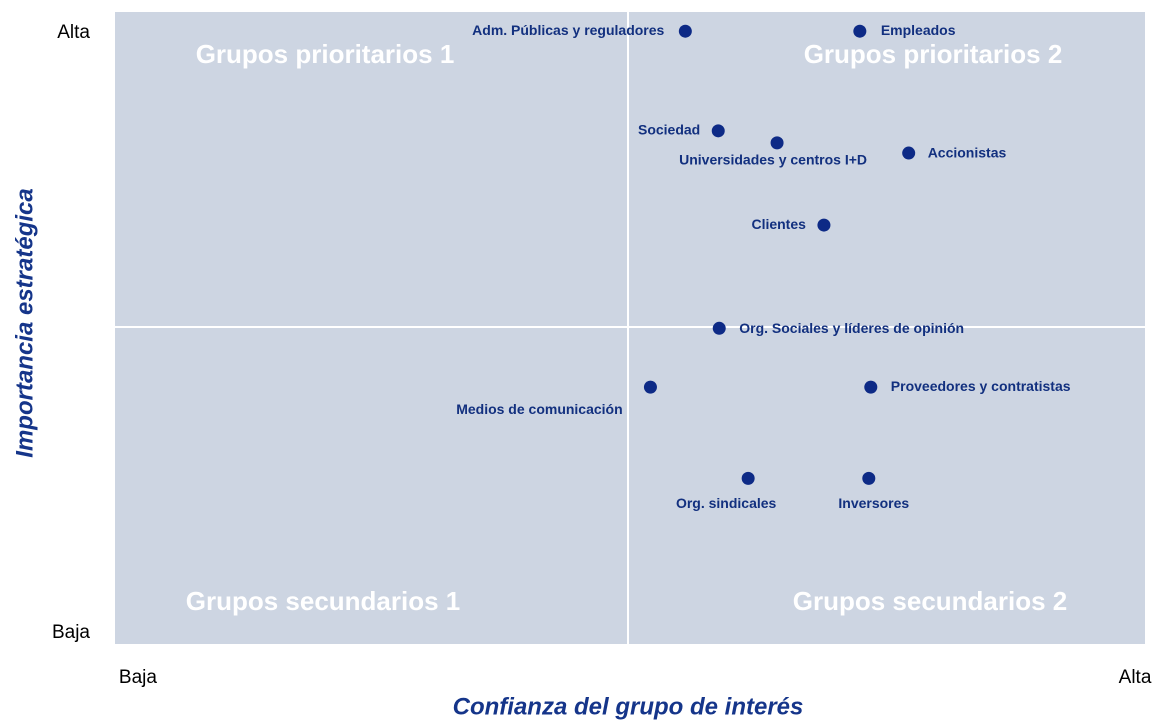 This screenshot has width=1157, height=722. Describe the element at coordinates (933, 54) in the screenshot. I see `quadrant-label: Grupos prioritarios 2` at that location.